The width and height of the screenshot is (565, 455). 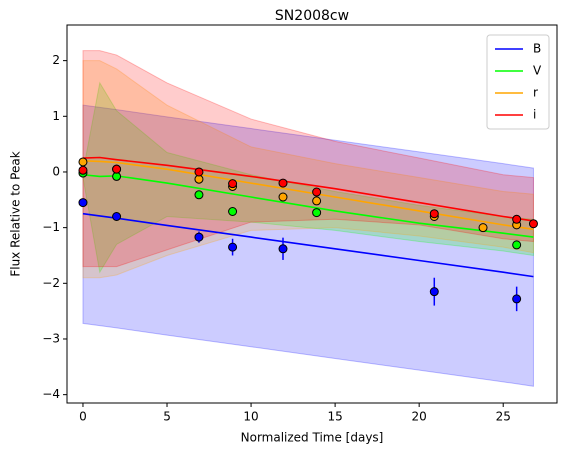 I want to click on y-tick-label: −1, so click(x=51, y=227).